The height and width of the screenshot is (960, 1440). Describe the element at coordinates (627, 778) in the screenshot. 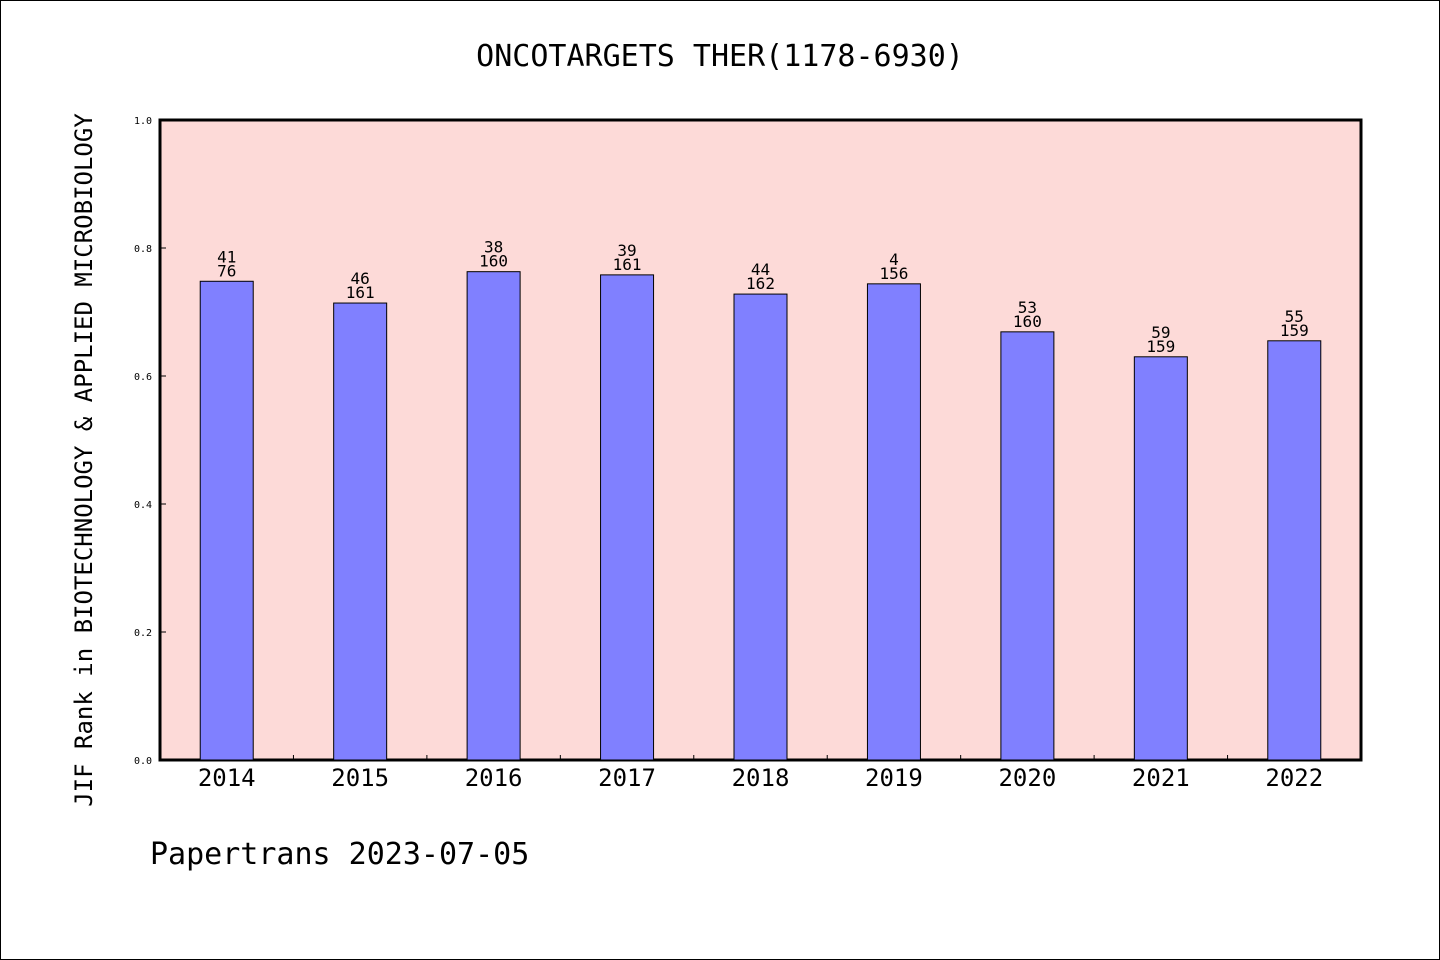

I see `x-tick-label: 2017` at that location.